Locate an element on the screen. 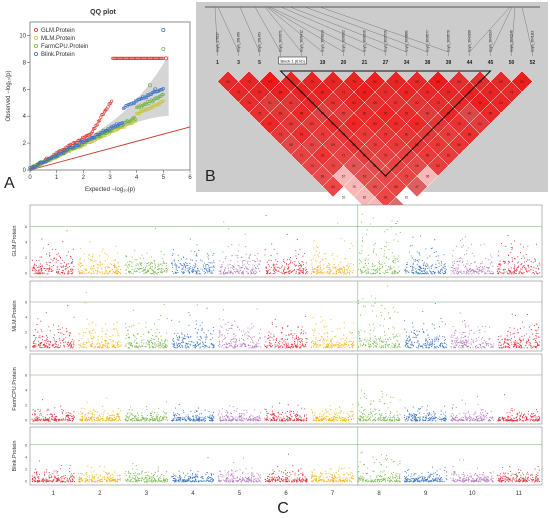 This screenshot has width=550, height=518. ld-snp-connector is located at coordinates (267, 29).